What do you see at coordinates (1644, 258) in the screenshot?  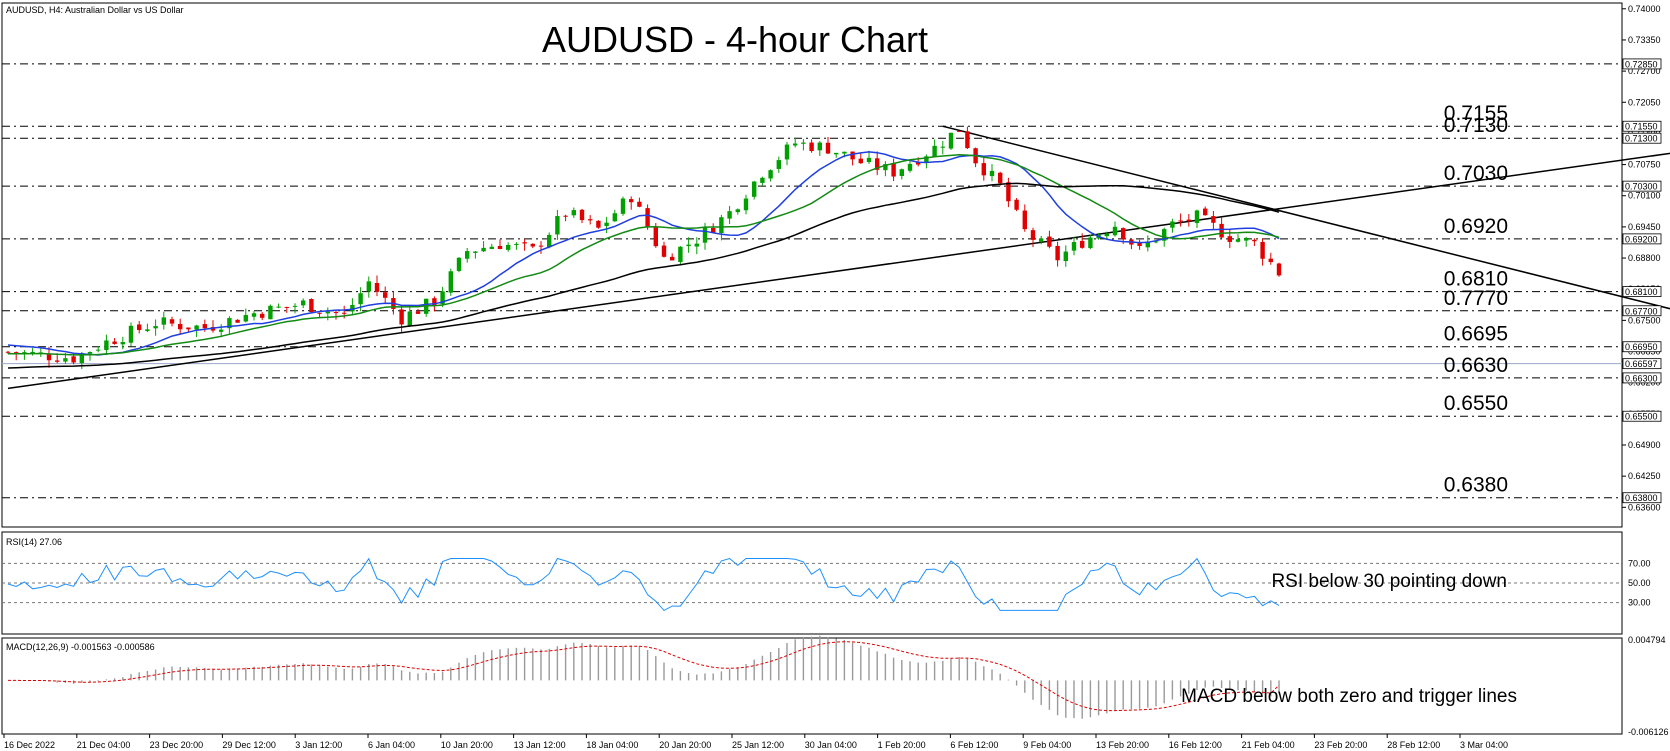 I see `price-tick-label: 0.68800` at bounding box center [1644, 258].